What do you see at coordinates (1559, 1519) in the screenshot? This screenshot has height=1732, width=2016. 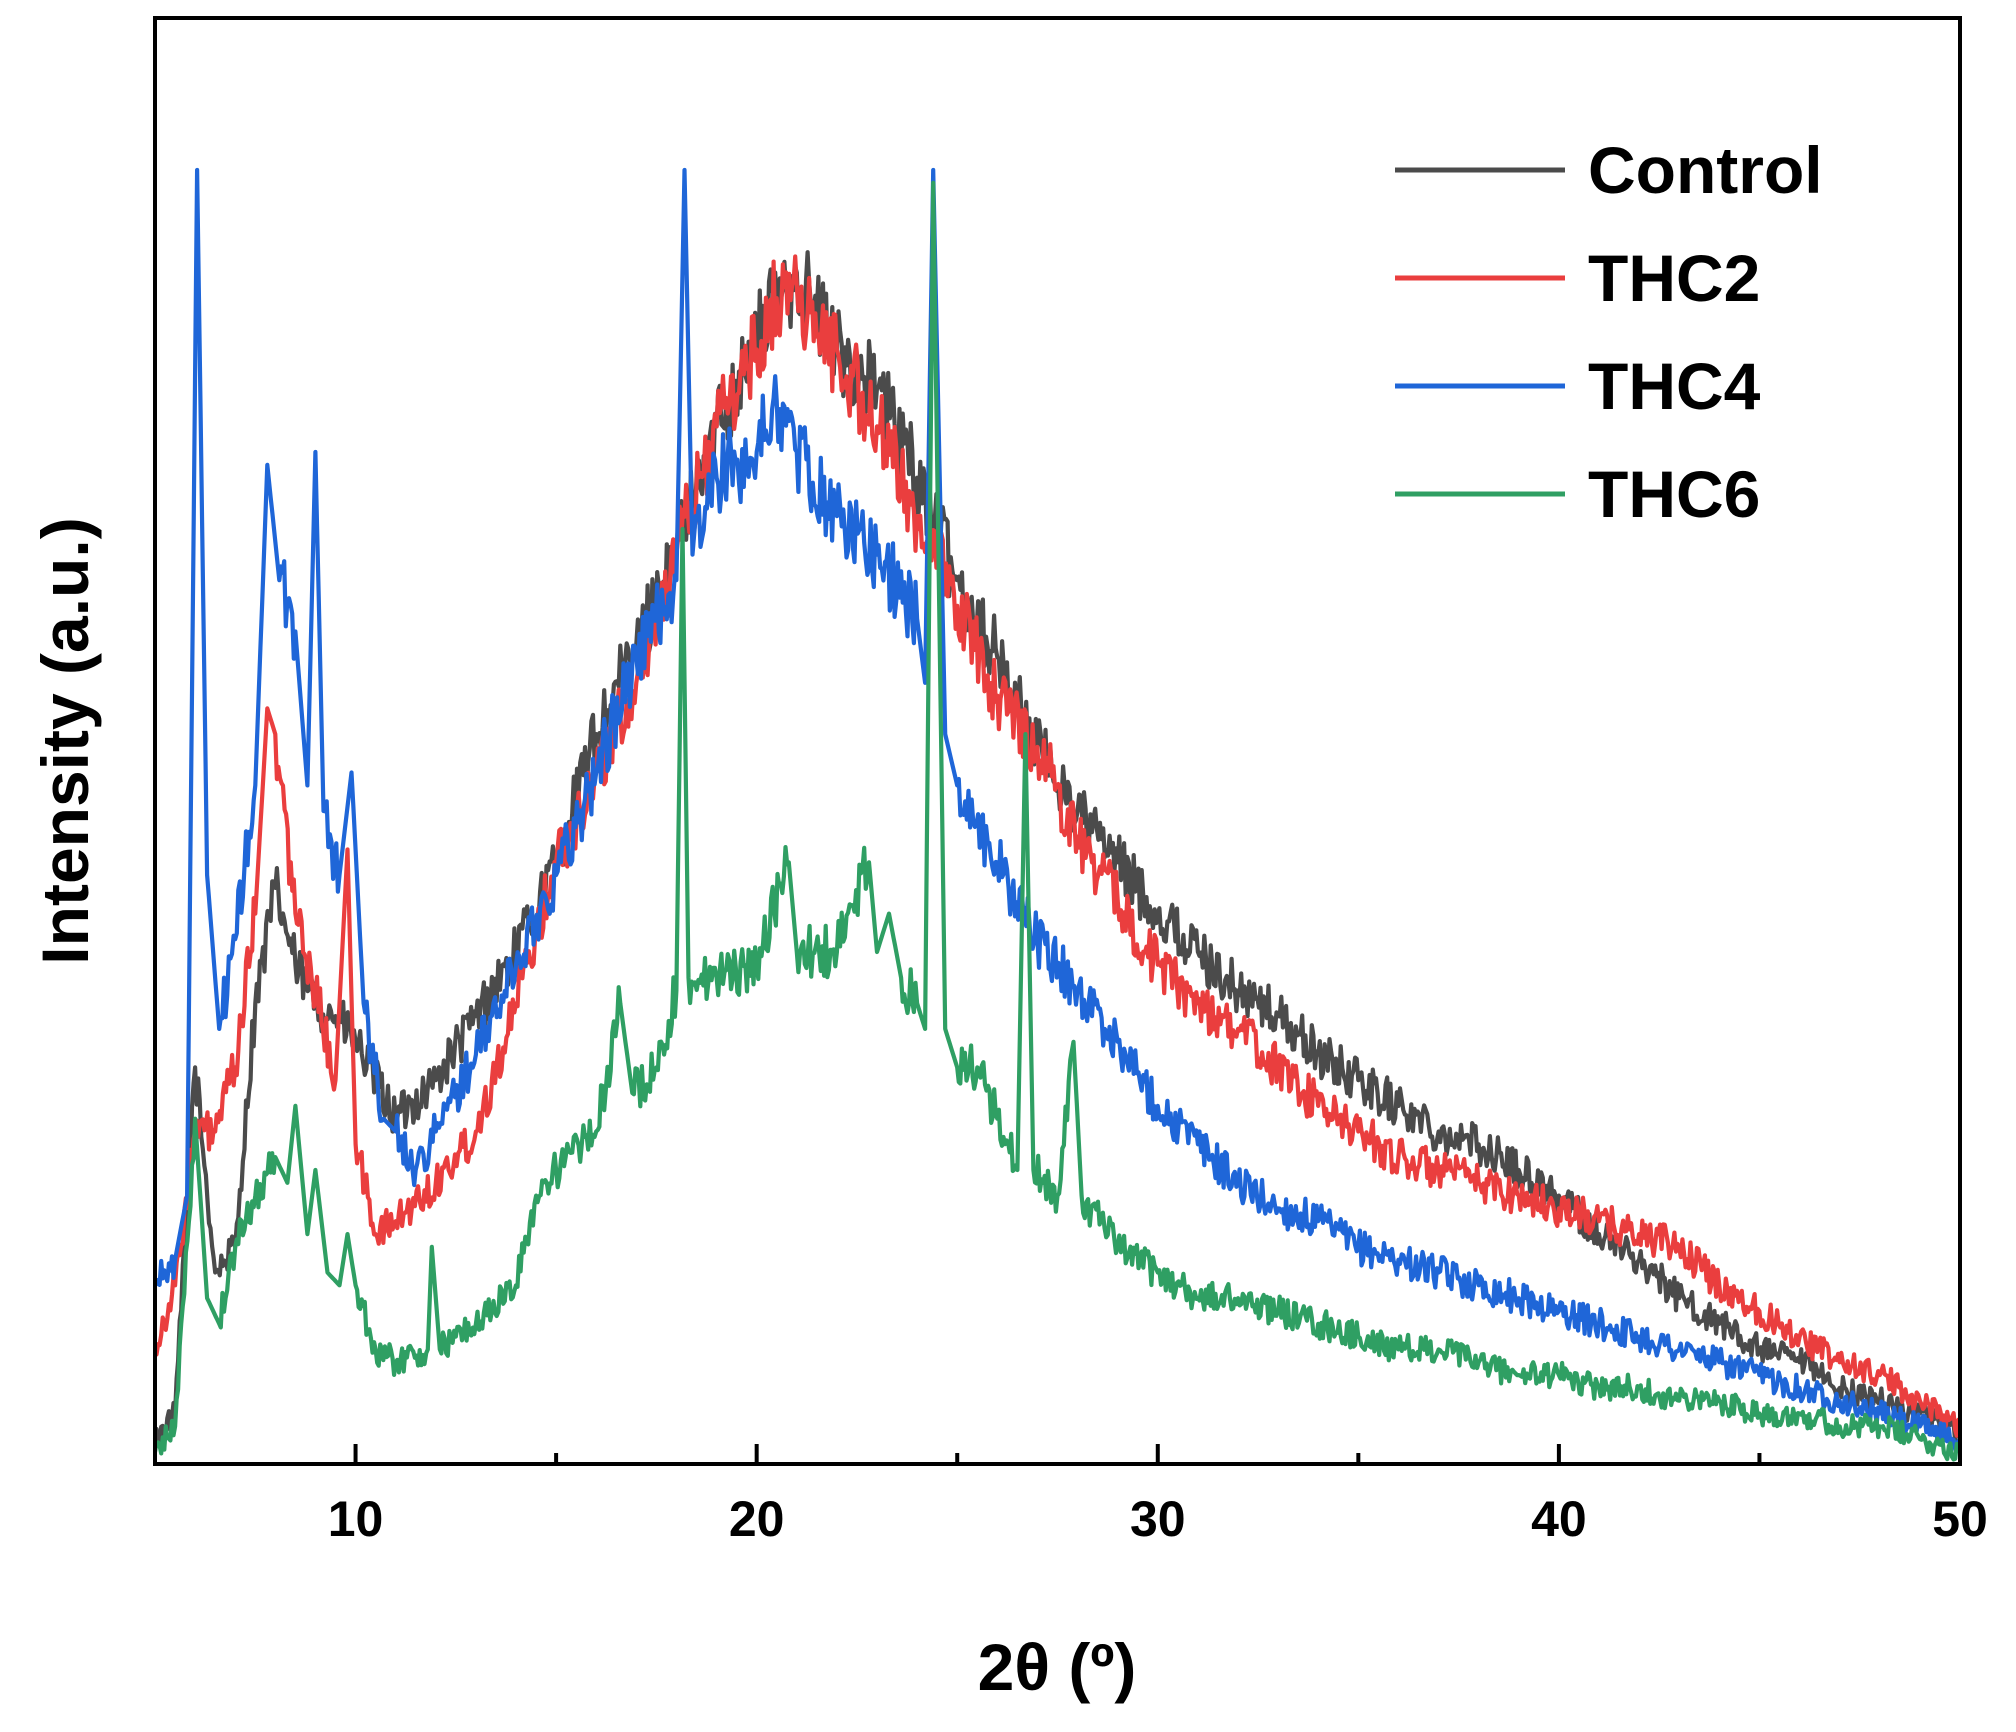 I see `x-tick-label: 40` at bounding box center [1559, 1519].